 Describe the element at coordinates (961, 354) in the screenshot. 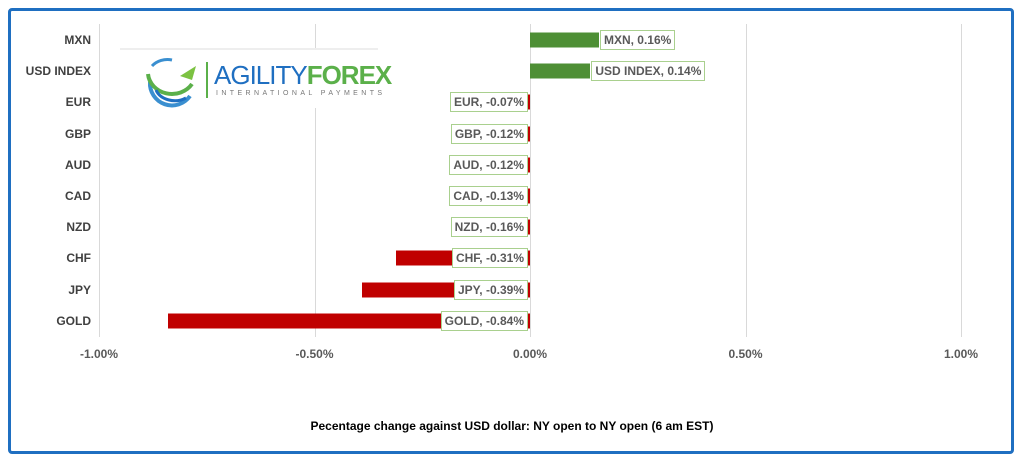

I see `x-tick-label: 1.00%` at that location.